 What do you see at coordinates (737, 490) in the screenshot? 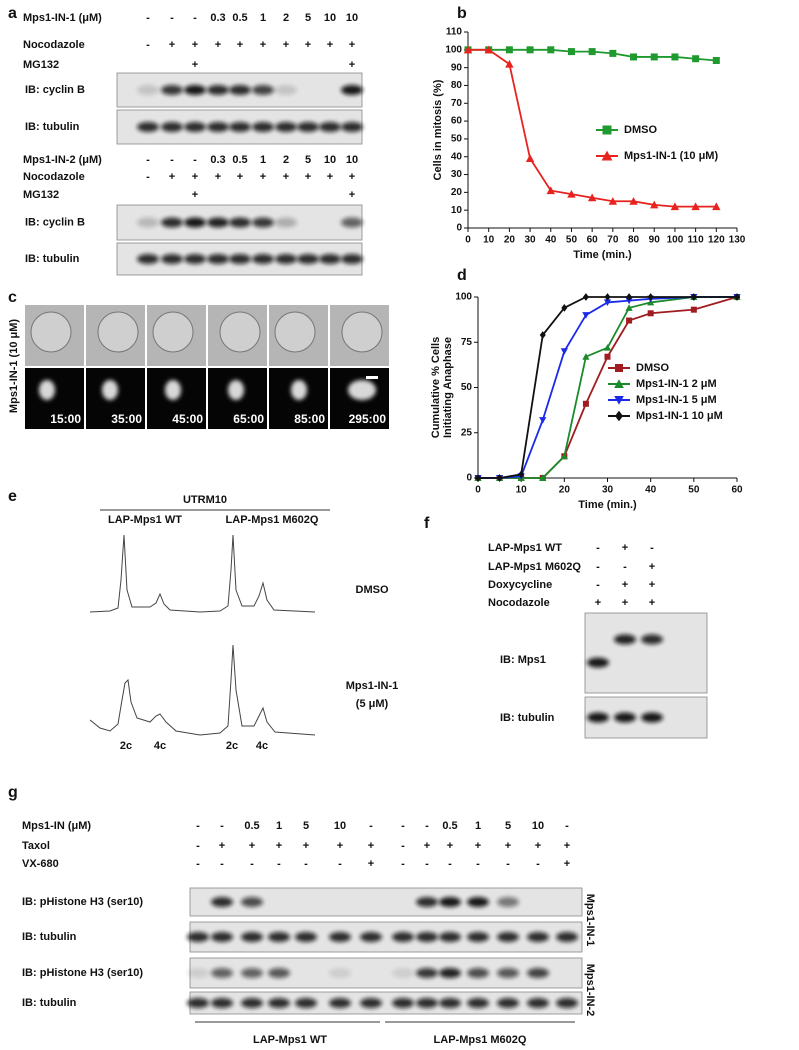
I see `x-tick-label: 60` at bounding box center [737, 490].